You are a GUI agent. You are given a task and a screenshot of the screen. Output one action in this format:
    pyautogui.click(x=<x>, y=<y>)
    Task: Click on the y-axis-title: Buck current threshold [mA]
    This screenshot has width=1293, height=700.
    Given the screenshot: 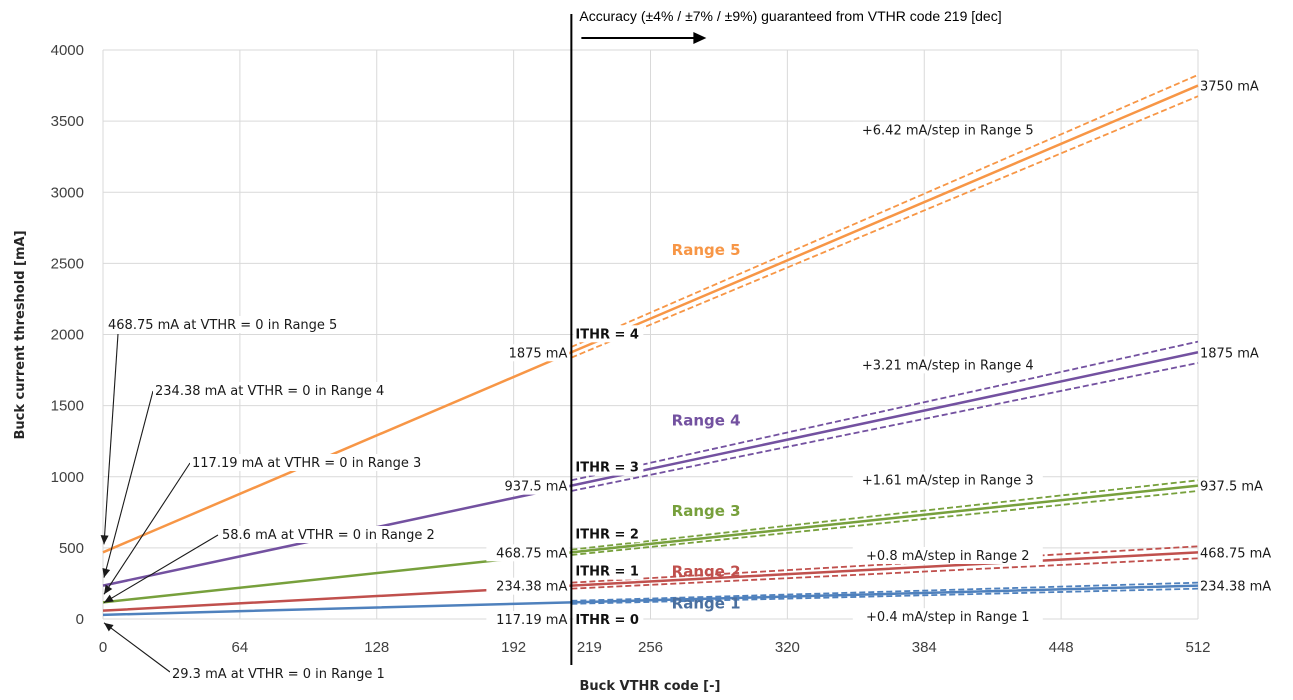 What is the action you would take?
    pyautogui.click(x=20, y=334)
    